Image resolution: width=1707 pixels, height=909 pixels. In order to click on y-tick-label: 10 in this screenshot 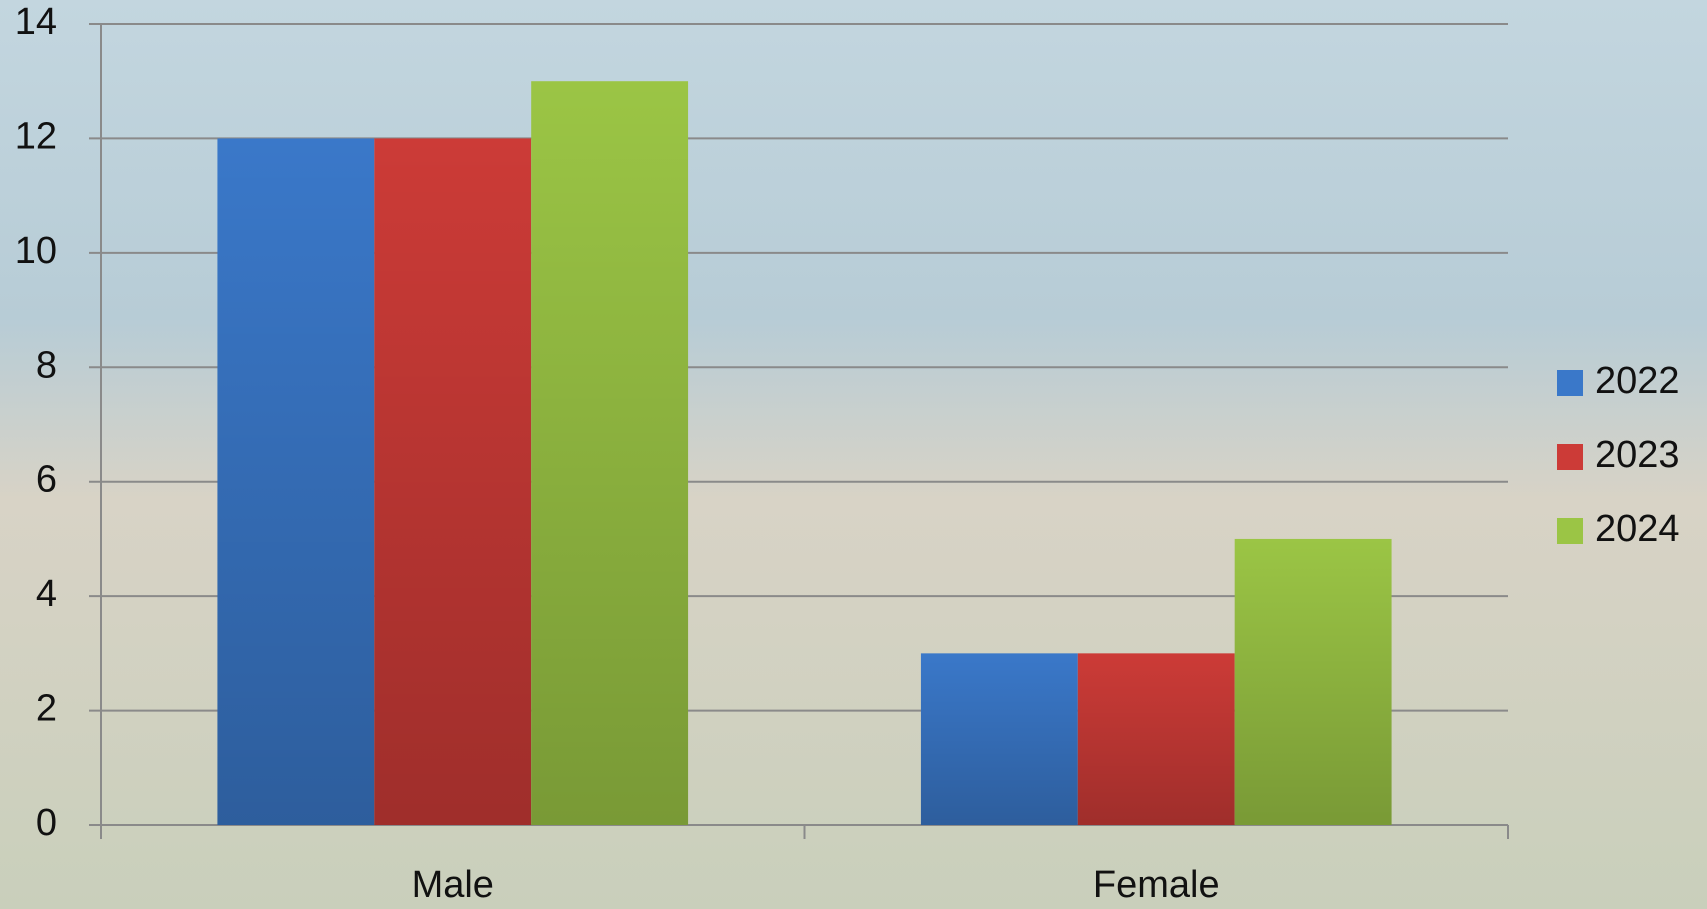, I will do `click(36, 251)`.